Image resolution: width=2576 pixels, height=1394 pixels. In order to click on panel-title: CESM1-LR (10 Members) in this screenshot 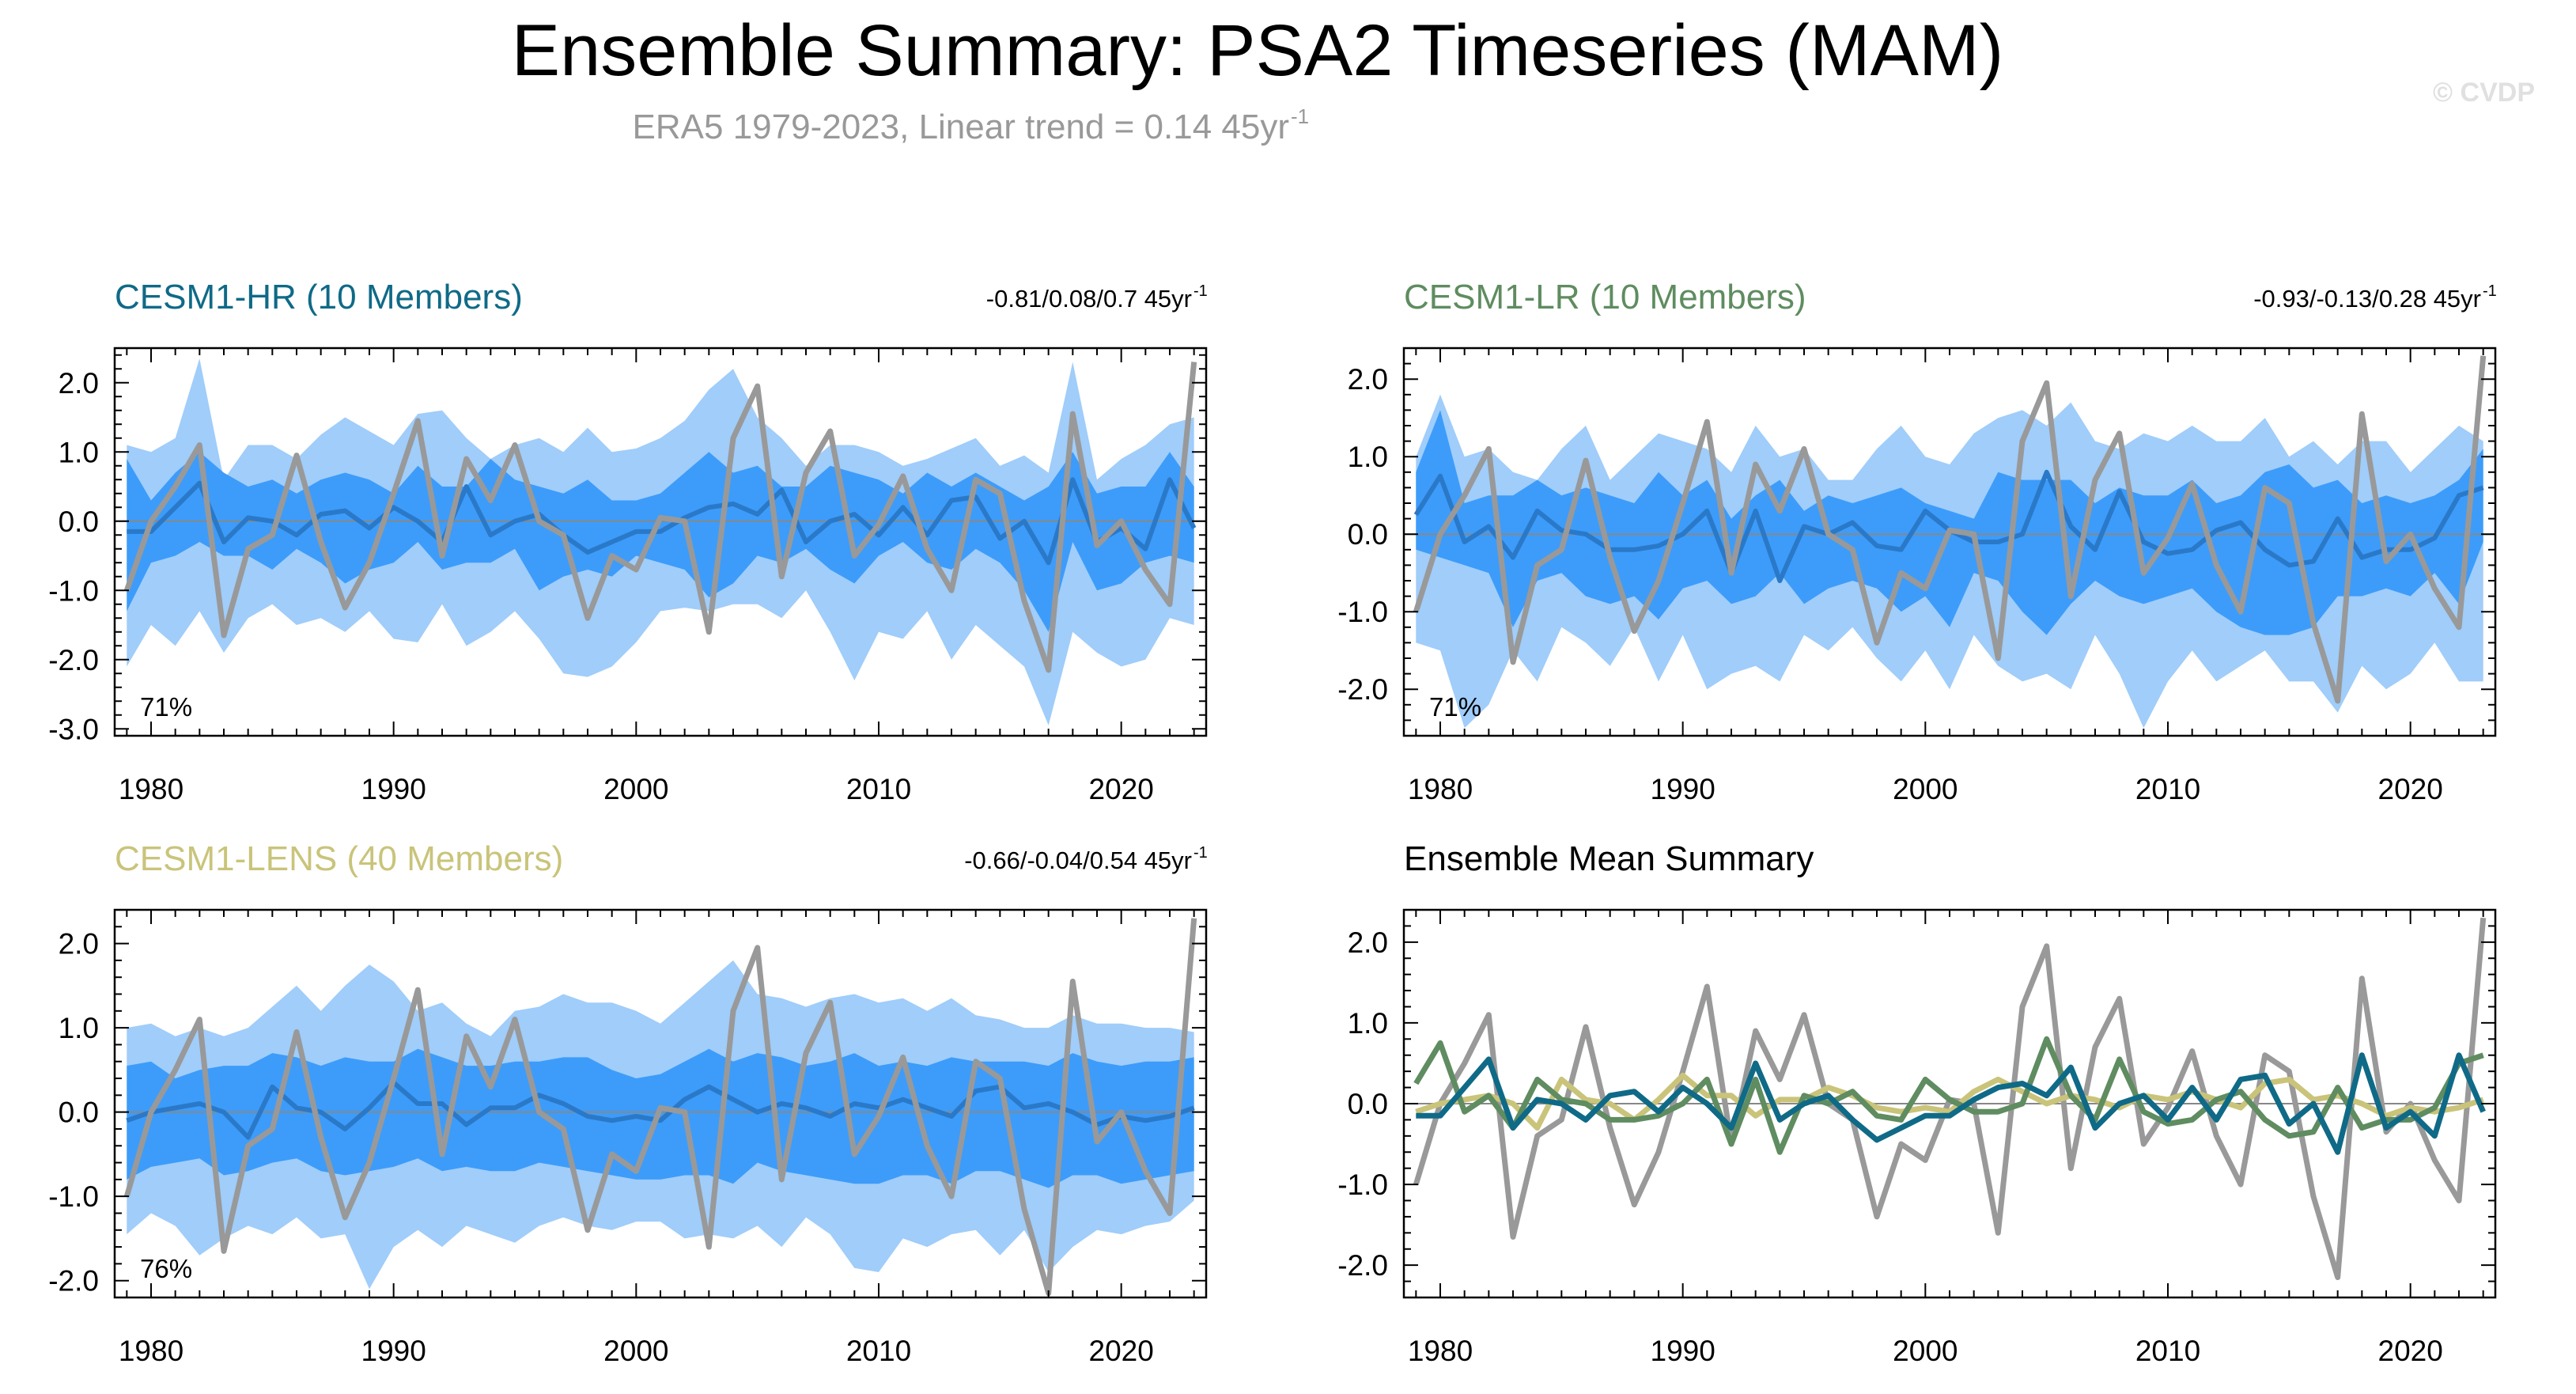, I will do `click(1605, 297)`.